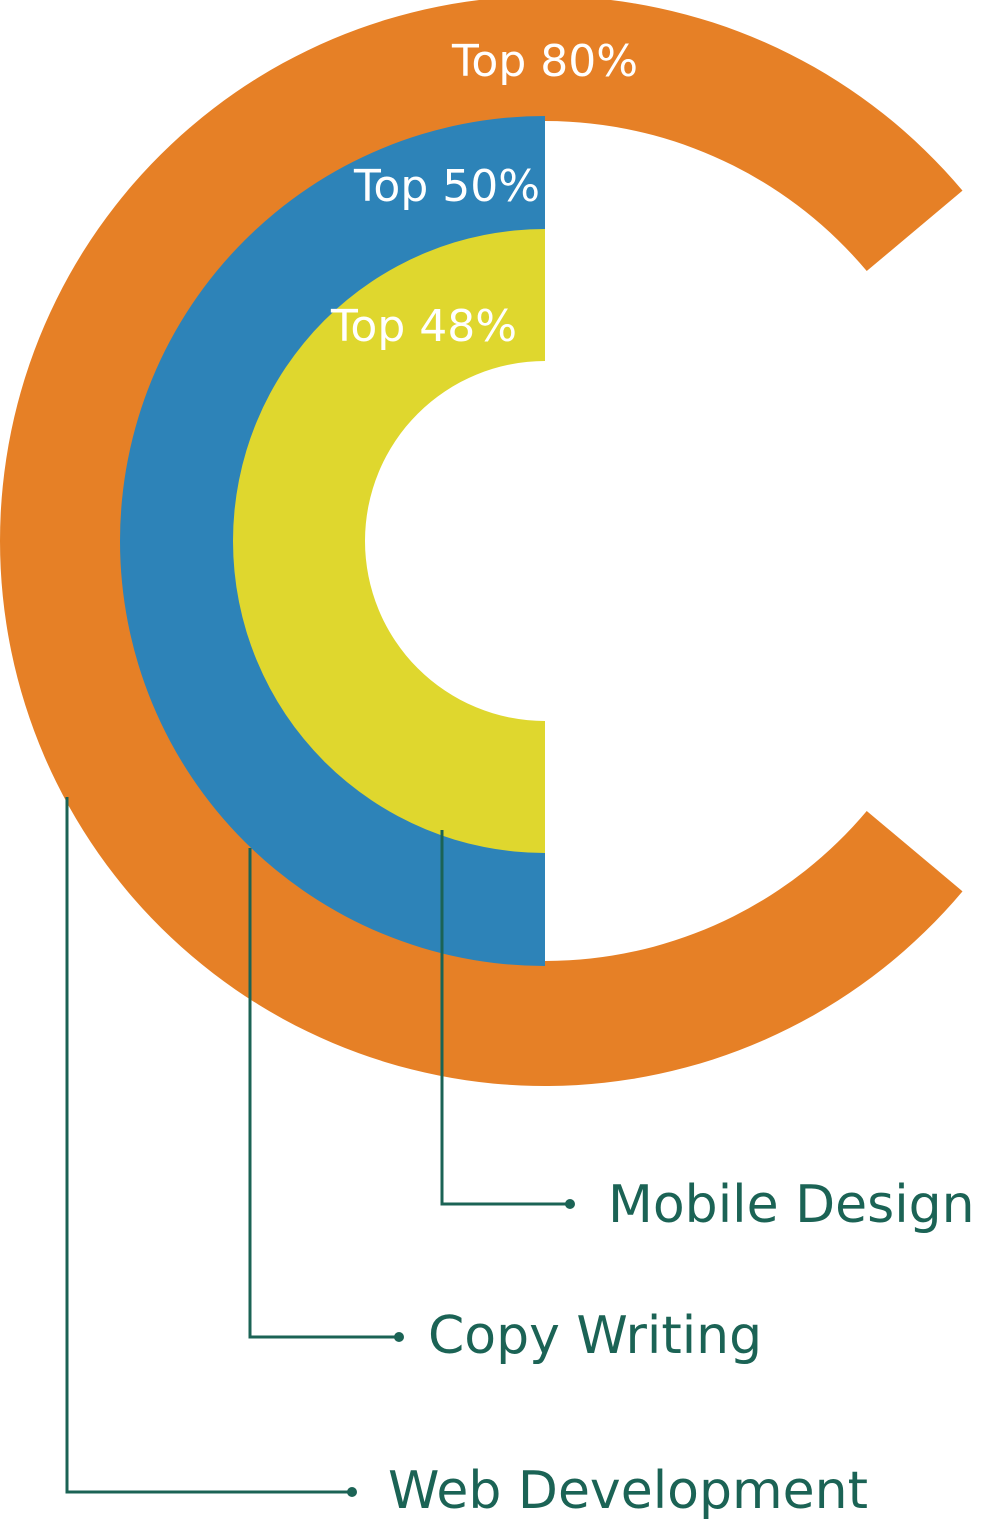  Describe the element at coordinates (570, 1204) in the screenshot. I see `leader-dot-mobile-design` at that location.